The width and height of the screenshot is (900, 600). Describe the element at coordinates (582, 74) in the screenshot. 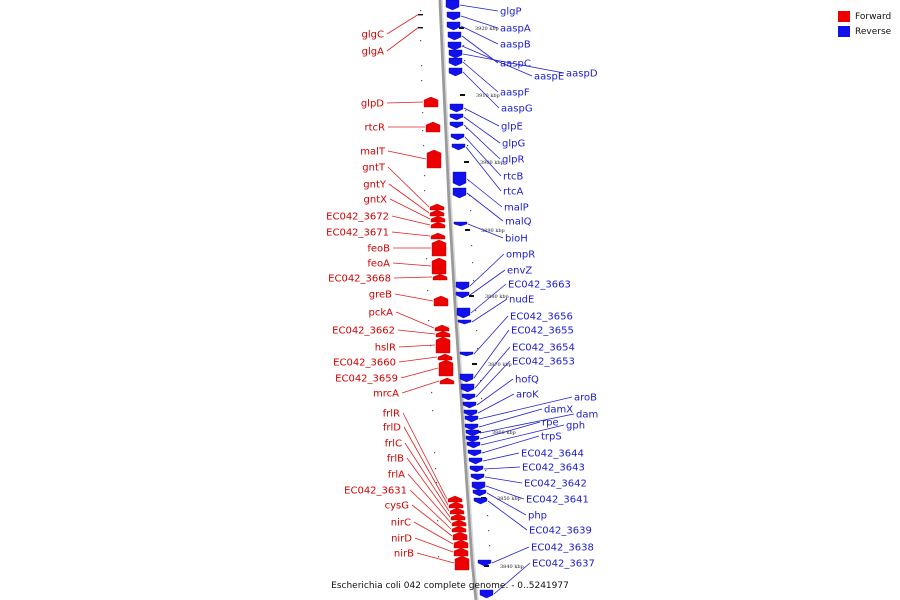

I see `reverse-gene-label-aaspd: aaspD` at that location.